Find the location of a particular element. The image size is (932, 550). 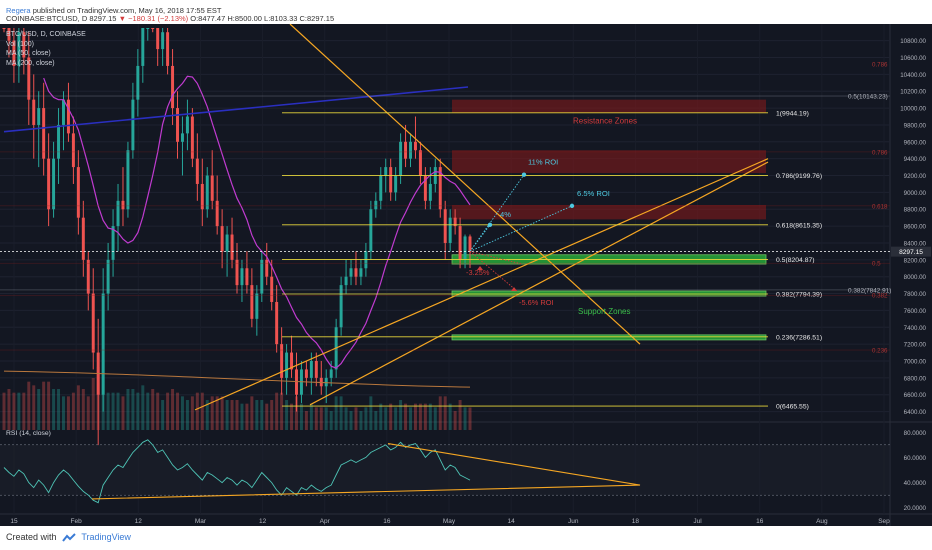

ohlc-text: O:8477.47 H:8500.00 L:8103.33 C:8297.15 is located at coordinates (262, 18).